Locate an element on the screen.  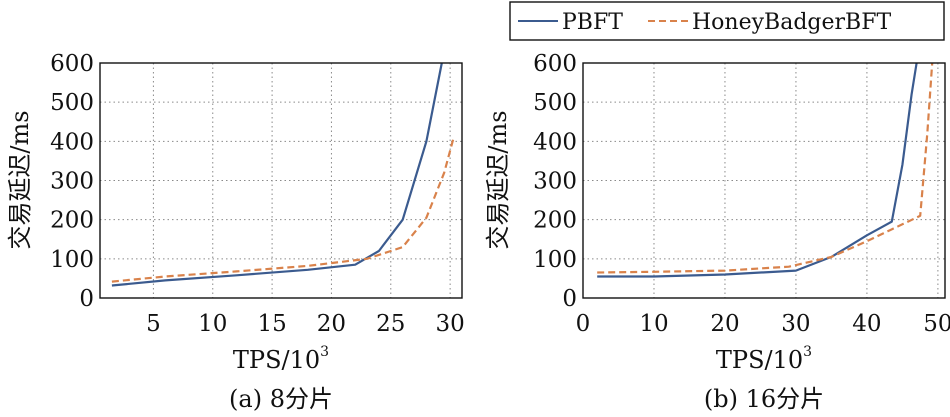
y-tick-label-a-600: 600 is located at coordinates (72, 64).